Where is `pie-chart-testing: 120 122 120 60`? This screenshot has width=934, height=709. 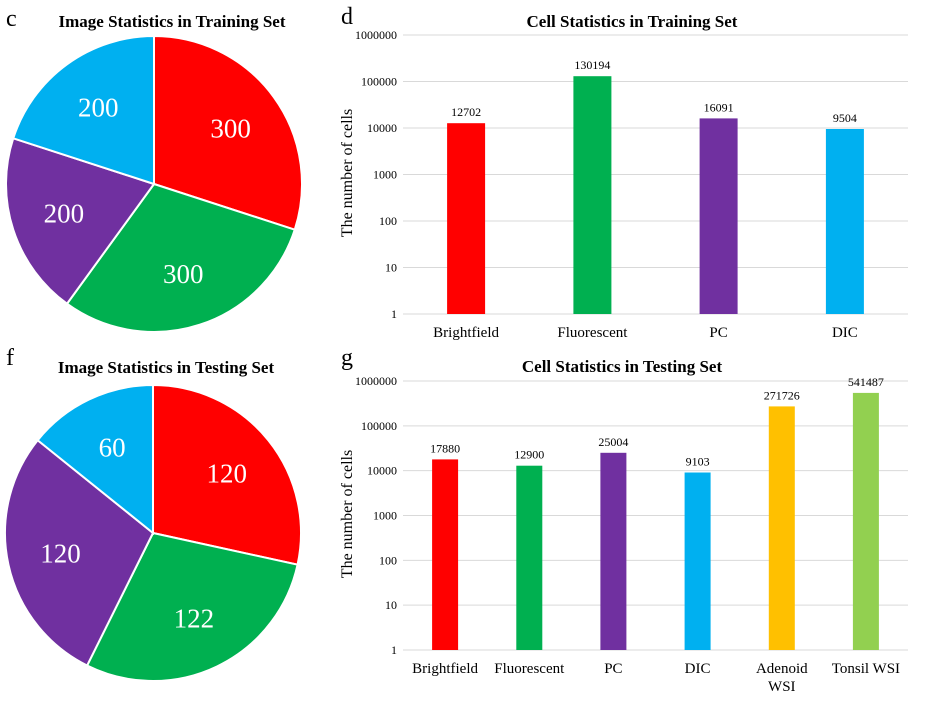 pie-chart-testing: 120 122 120 60 is located at coordinates (153, 532).